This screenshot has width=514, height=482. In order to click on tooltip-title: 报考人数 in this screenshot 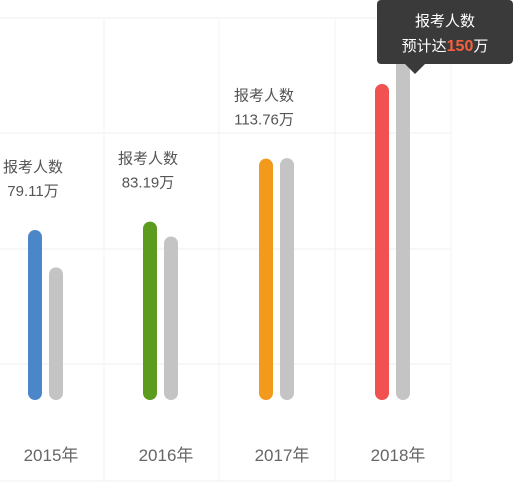, I will do `click(444, 21)`.